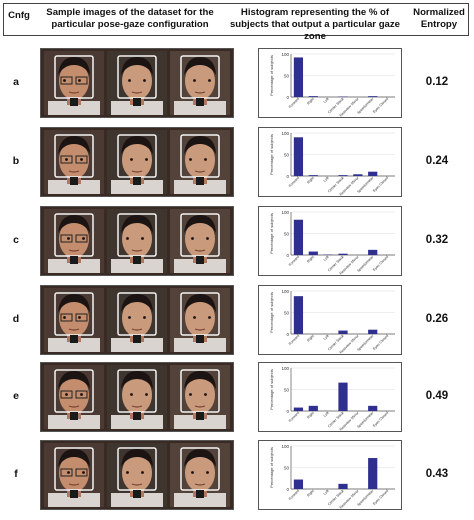  Describe the element at coordinates (310, 493) in the screenshot. I see `category-label: Right` at that location.